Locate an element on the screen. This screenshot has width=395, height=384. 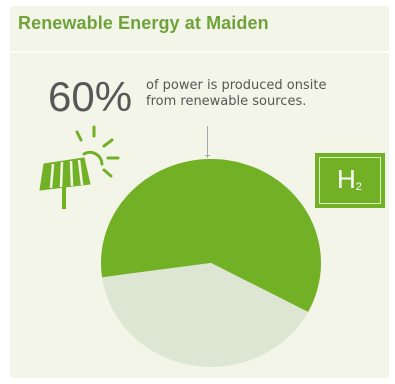
renewable-percentage: 60% is located at coordinates (90, 96).